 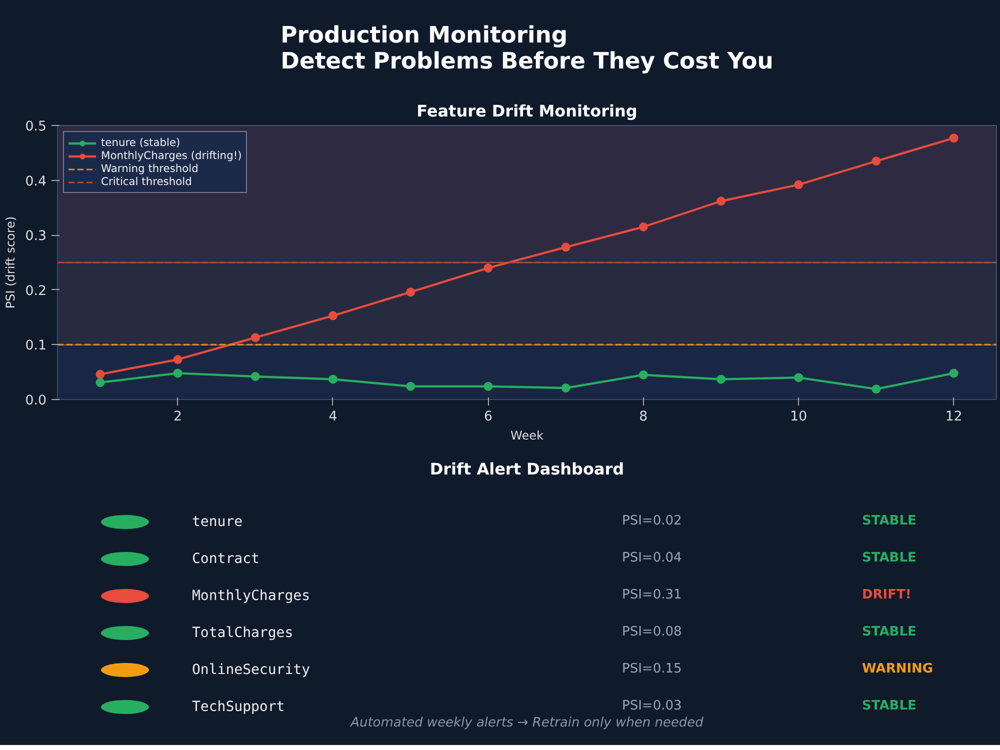 What do you see at coordinates (243, 633) in the screenshot?
I see `category-label: TotalCharges` at bounding box center [243, 633].